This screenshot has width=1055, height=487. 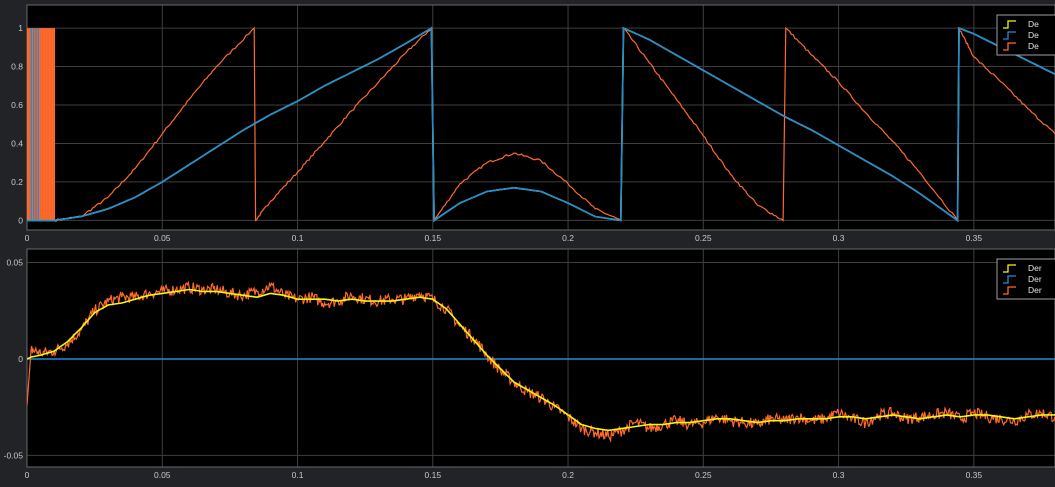 I want to click on y-tick-label: 0.6, so click(x=17, y=105).